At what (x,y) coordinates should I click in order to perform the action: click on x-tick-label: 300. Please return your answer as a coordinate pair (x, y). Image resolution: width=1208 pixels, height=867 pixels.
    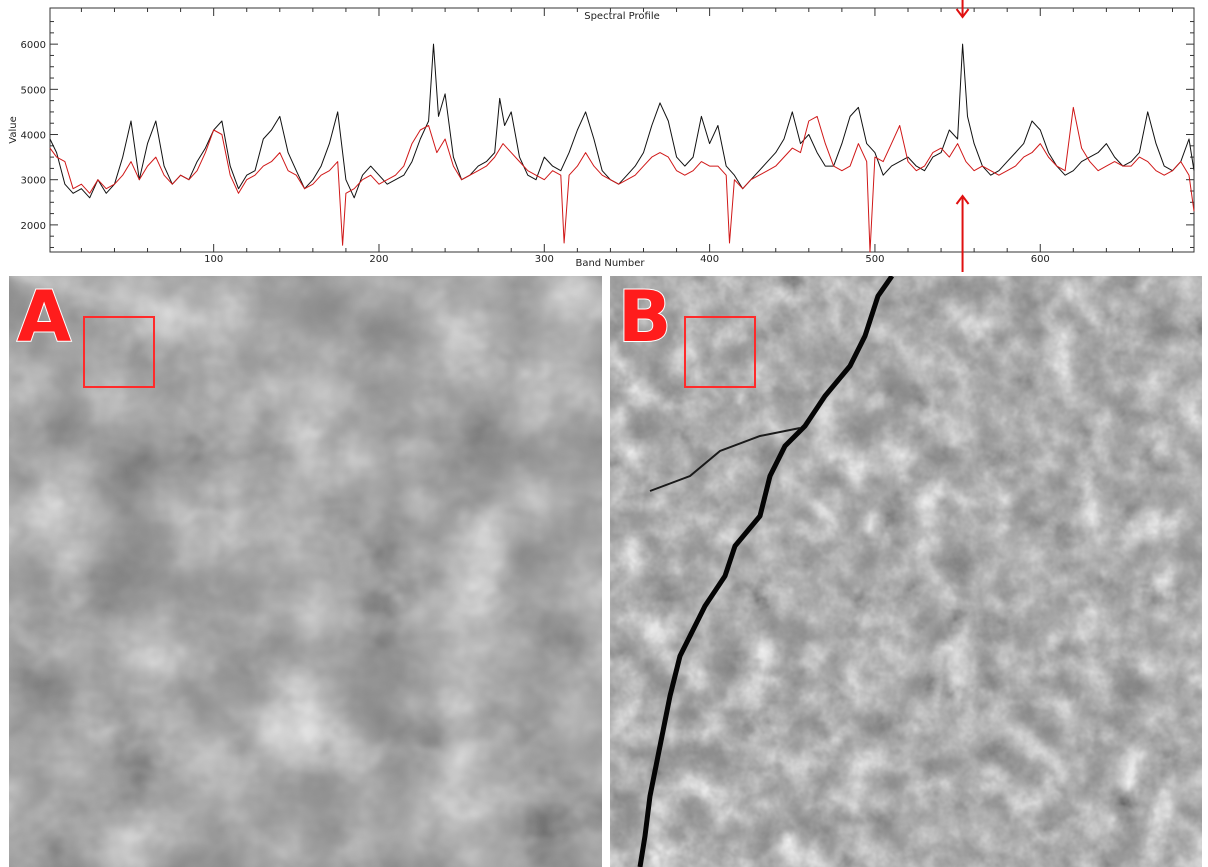
    Looking at the image, I should click on (544, 259).